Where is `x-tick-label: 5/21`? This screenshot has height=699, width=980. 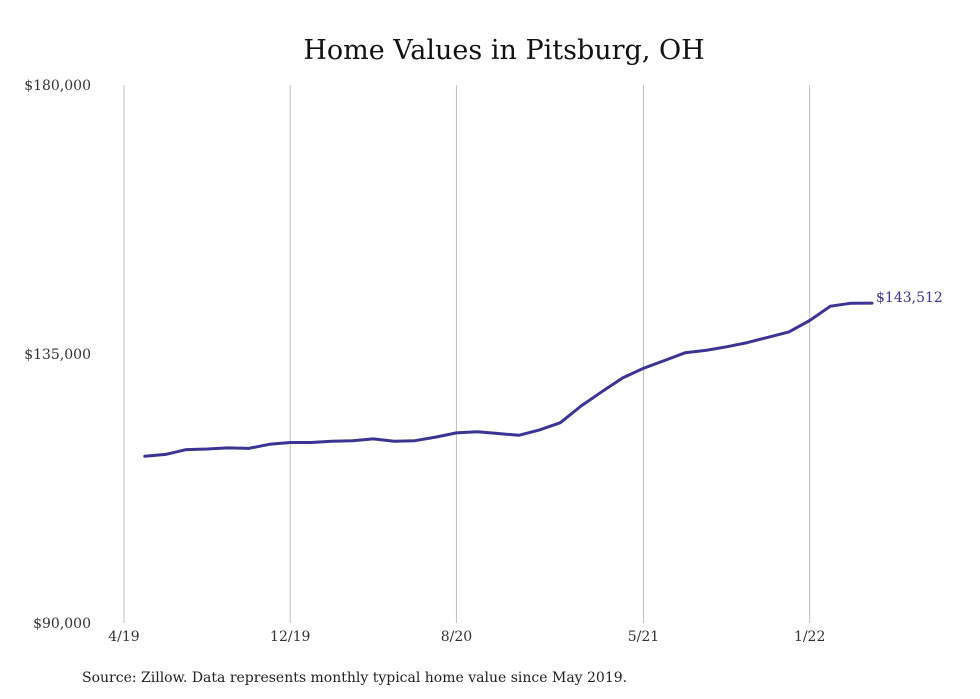
x-tick-label: 5/21 is located at coordinates (643, 637).